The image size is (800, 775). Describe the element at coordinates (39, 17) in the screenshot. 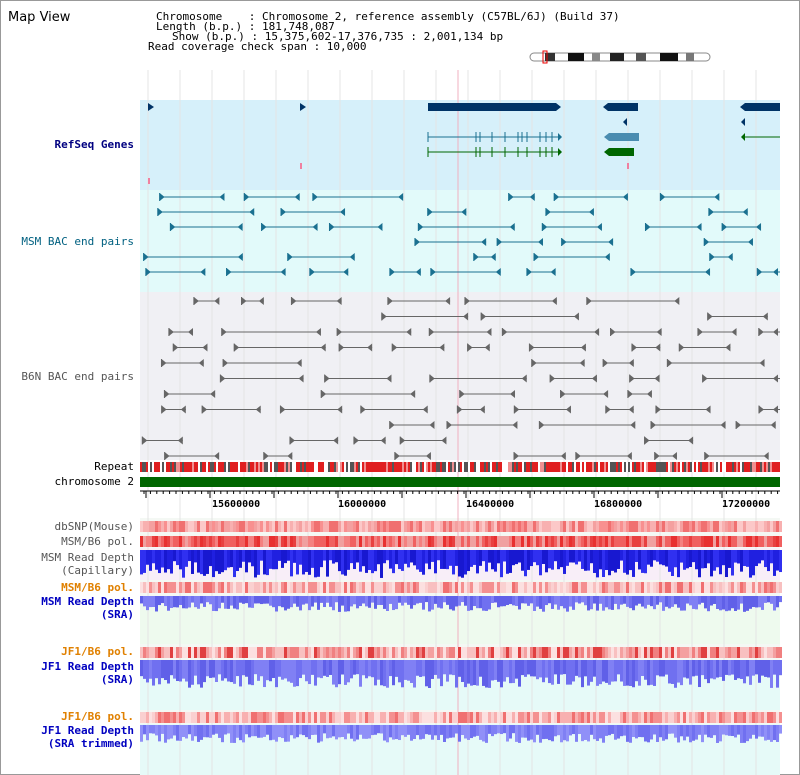

I see `page-title: Map View` at that location.